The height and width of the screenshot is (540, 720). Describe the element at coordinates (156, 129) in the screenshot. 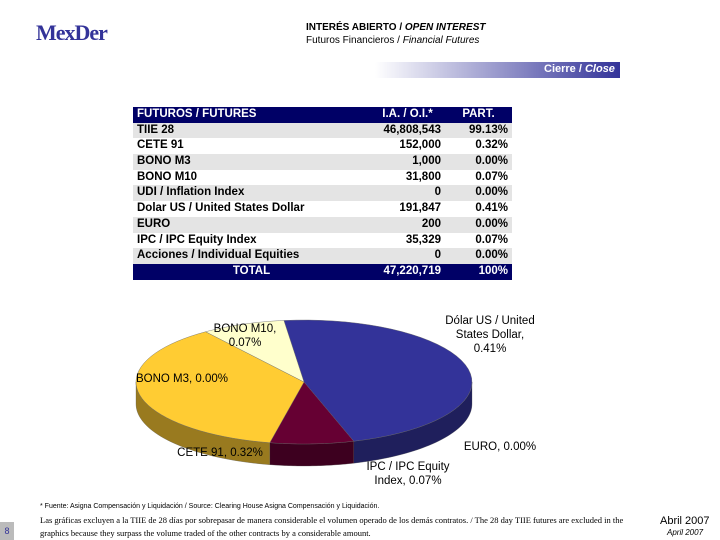

I see `table-cell: TIIE 28` at that location.